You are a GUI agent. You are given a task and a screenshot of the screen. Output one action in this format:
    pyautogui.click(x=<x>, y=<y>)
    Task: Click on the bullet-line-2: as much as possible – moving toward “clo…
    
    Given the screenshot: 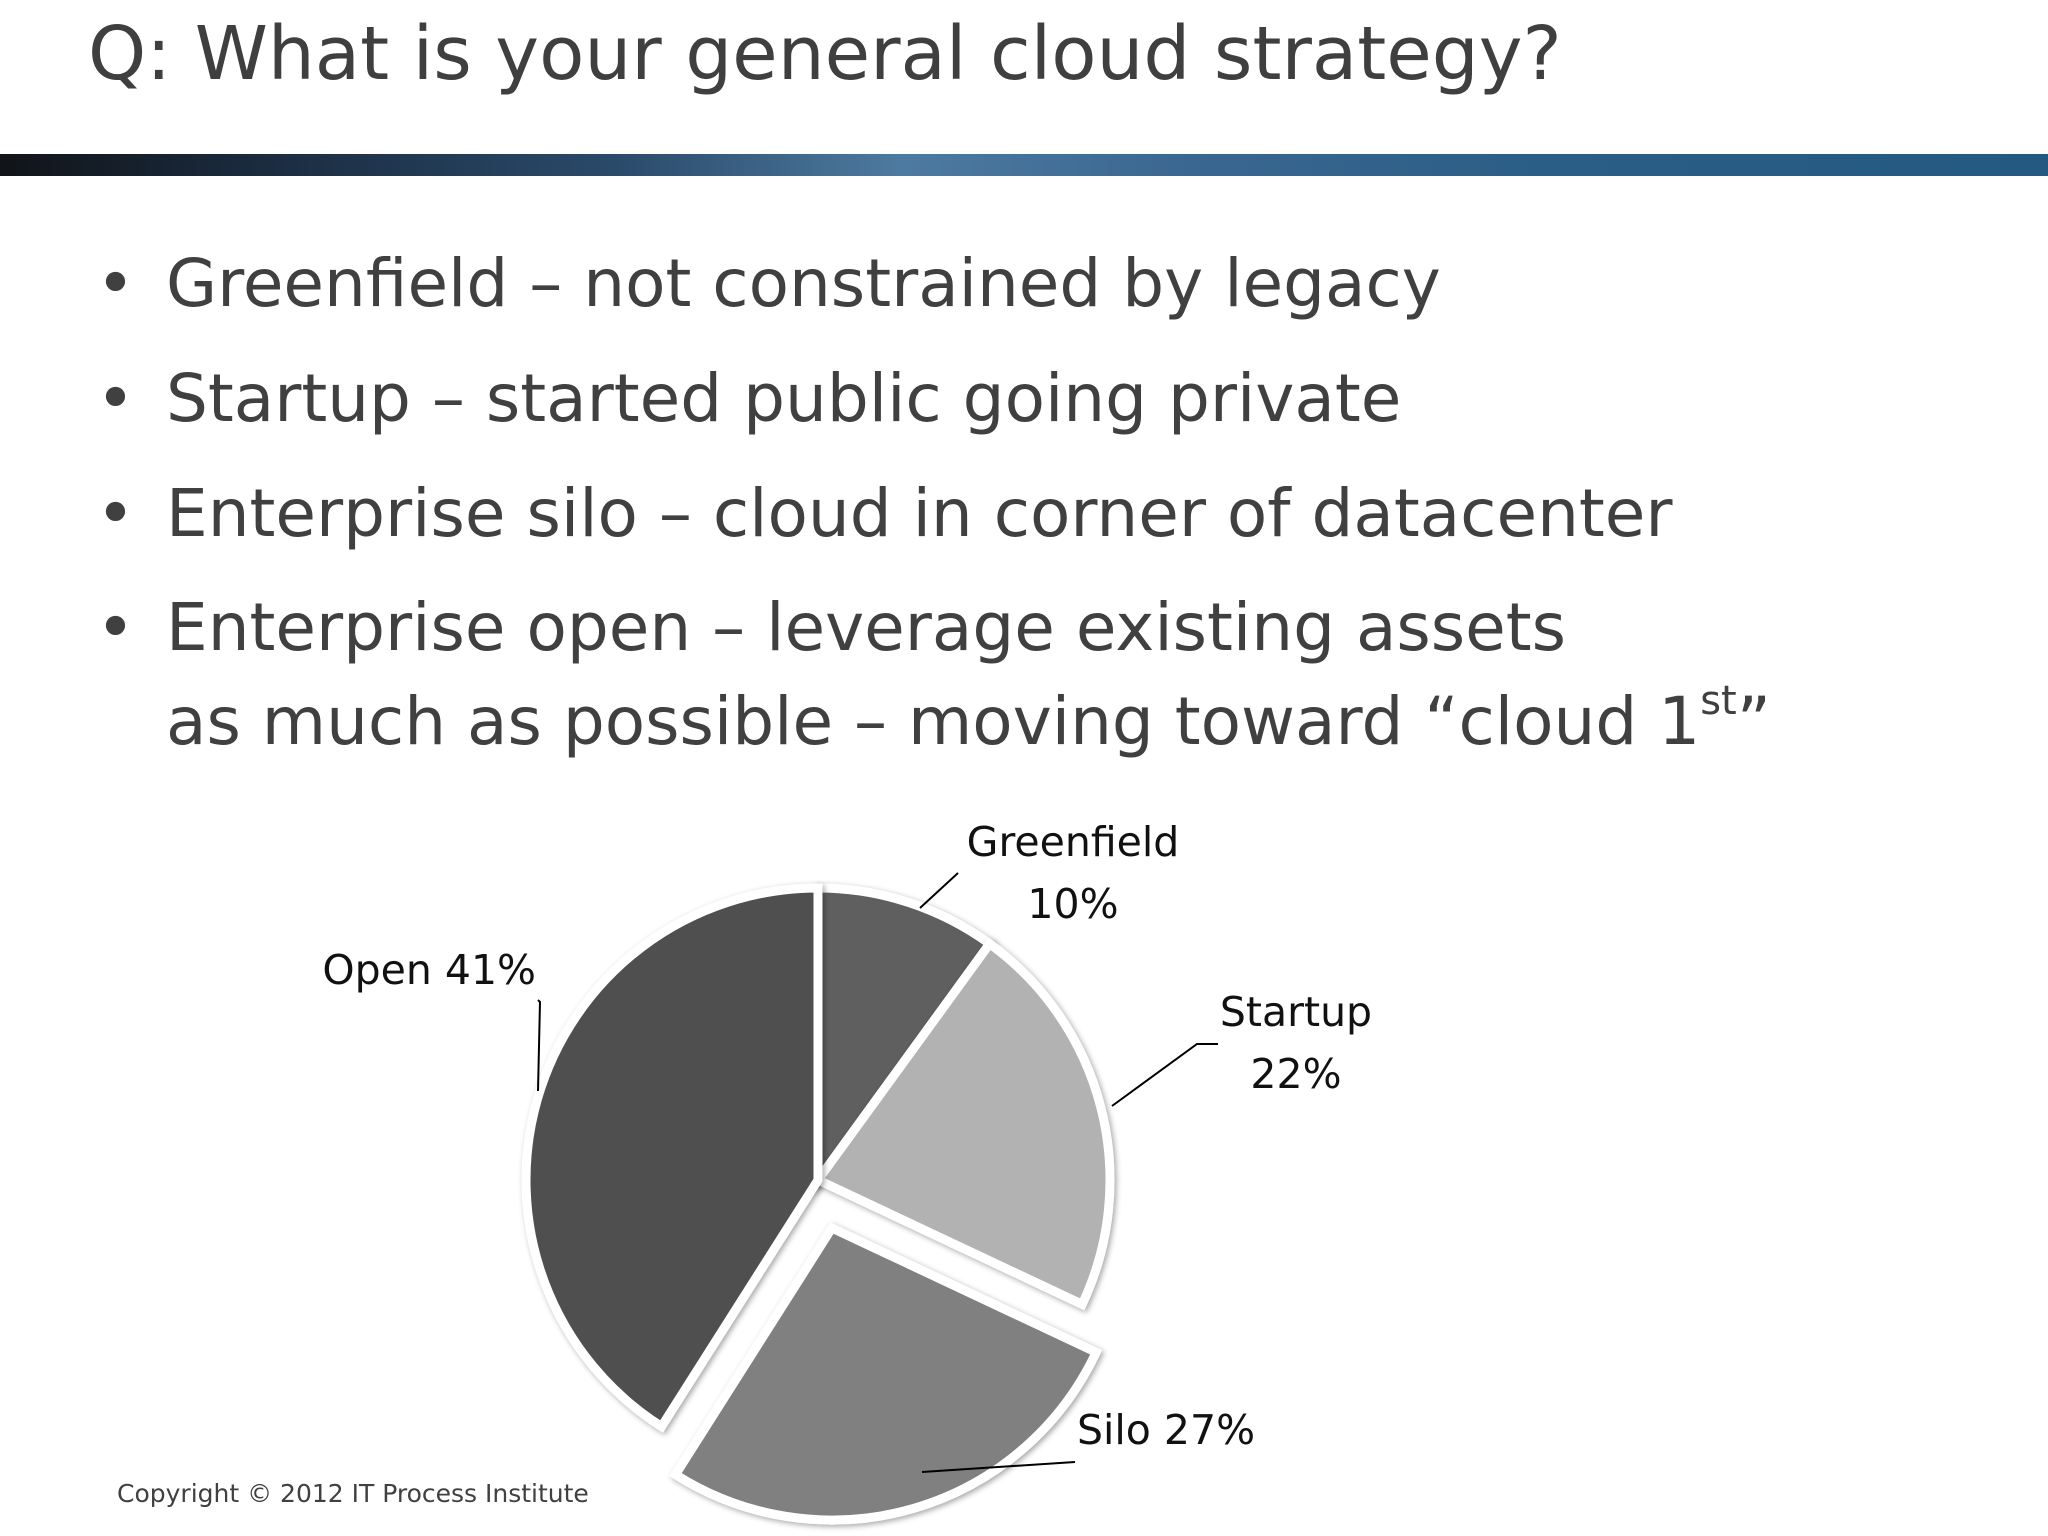 What is the action you would take?
    pyautogui.click(x=968, y=722)
    